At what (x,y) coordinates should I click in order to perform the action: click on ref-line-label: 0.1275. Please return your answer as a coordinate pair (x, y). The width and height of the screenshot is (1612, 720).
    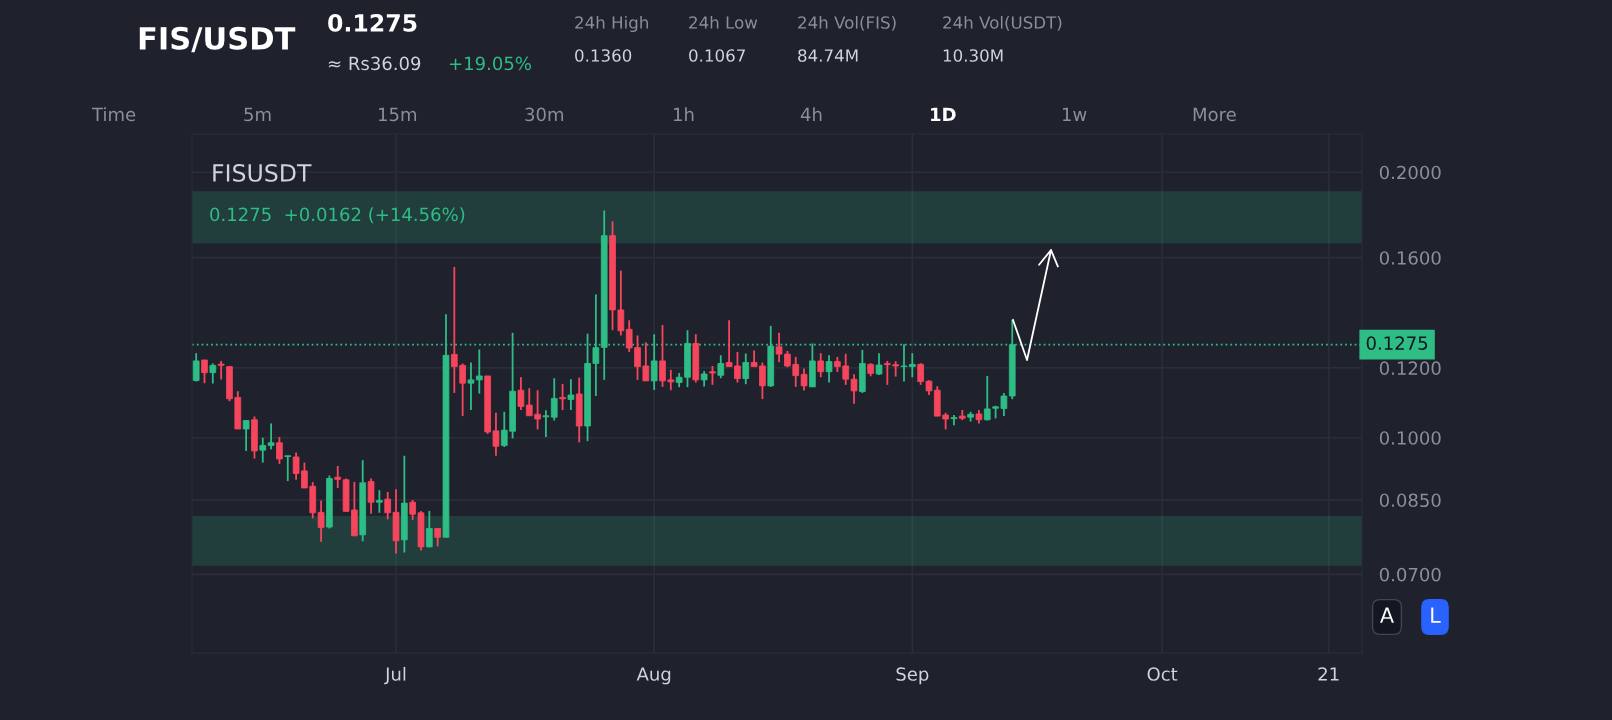
    Looking at the image, I should click on (1397, 343).